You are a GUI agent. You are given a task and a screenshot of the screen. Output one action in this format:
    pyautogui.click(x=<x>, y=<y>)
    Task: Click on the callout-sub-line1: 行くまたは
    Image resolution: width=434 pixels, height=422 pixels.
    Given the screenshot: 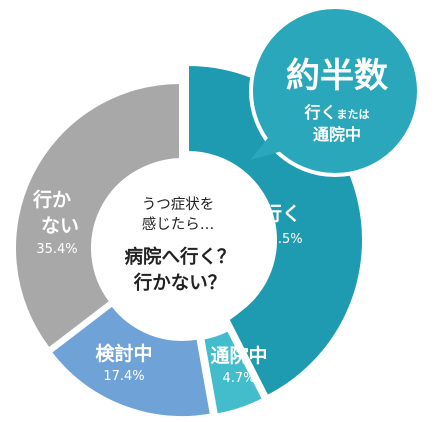 What is the action you would take?
    pyautogui.click(x=336, y=112)
    